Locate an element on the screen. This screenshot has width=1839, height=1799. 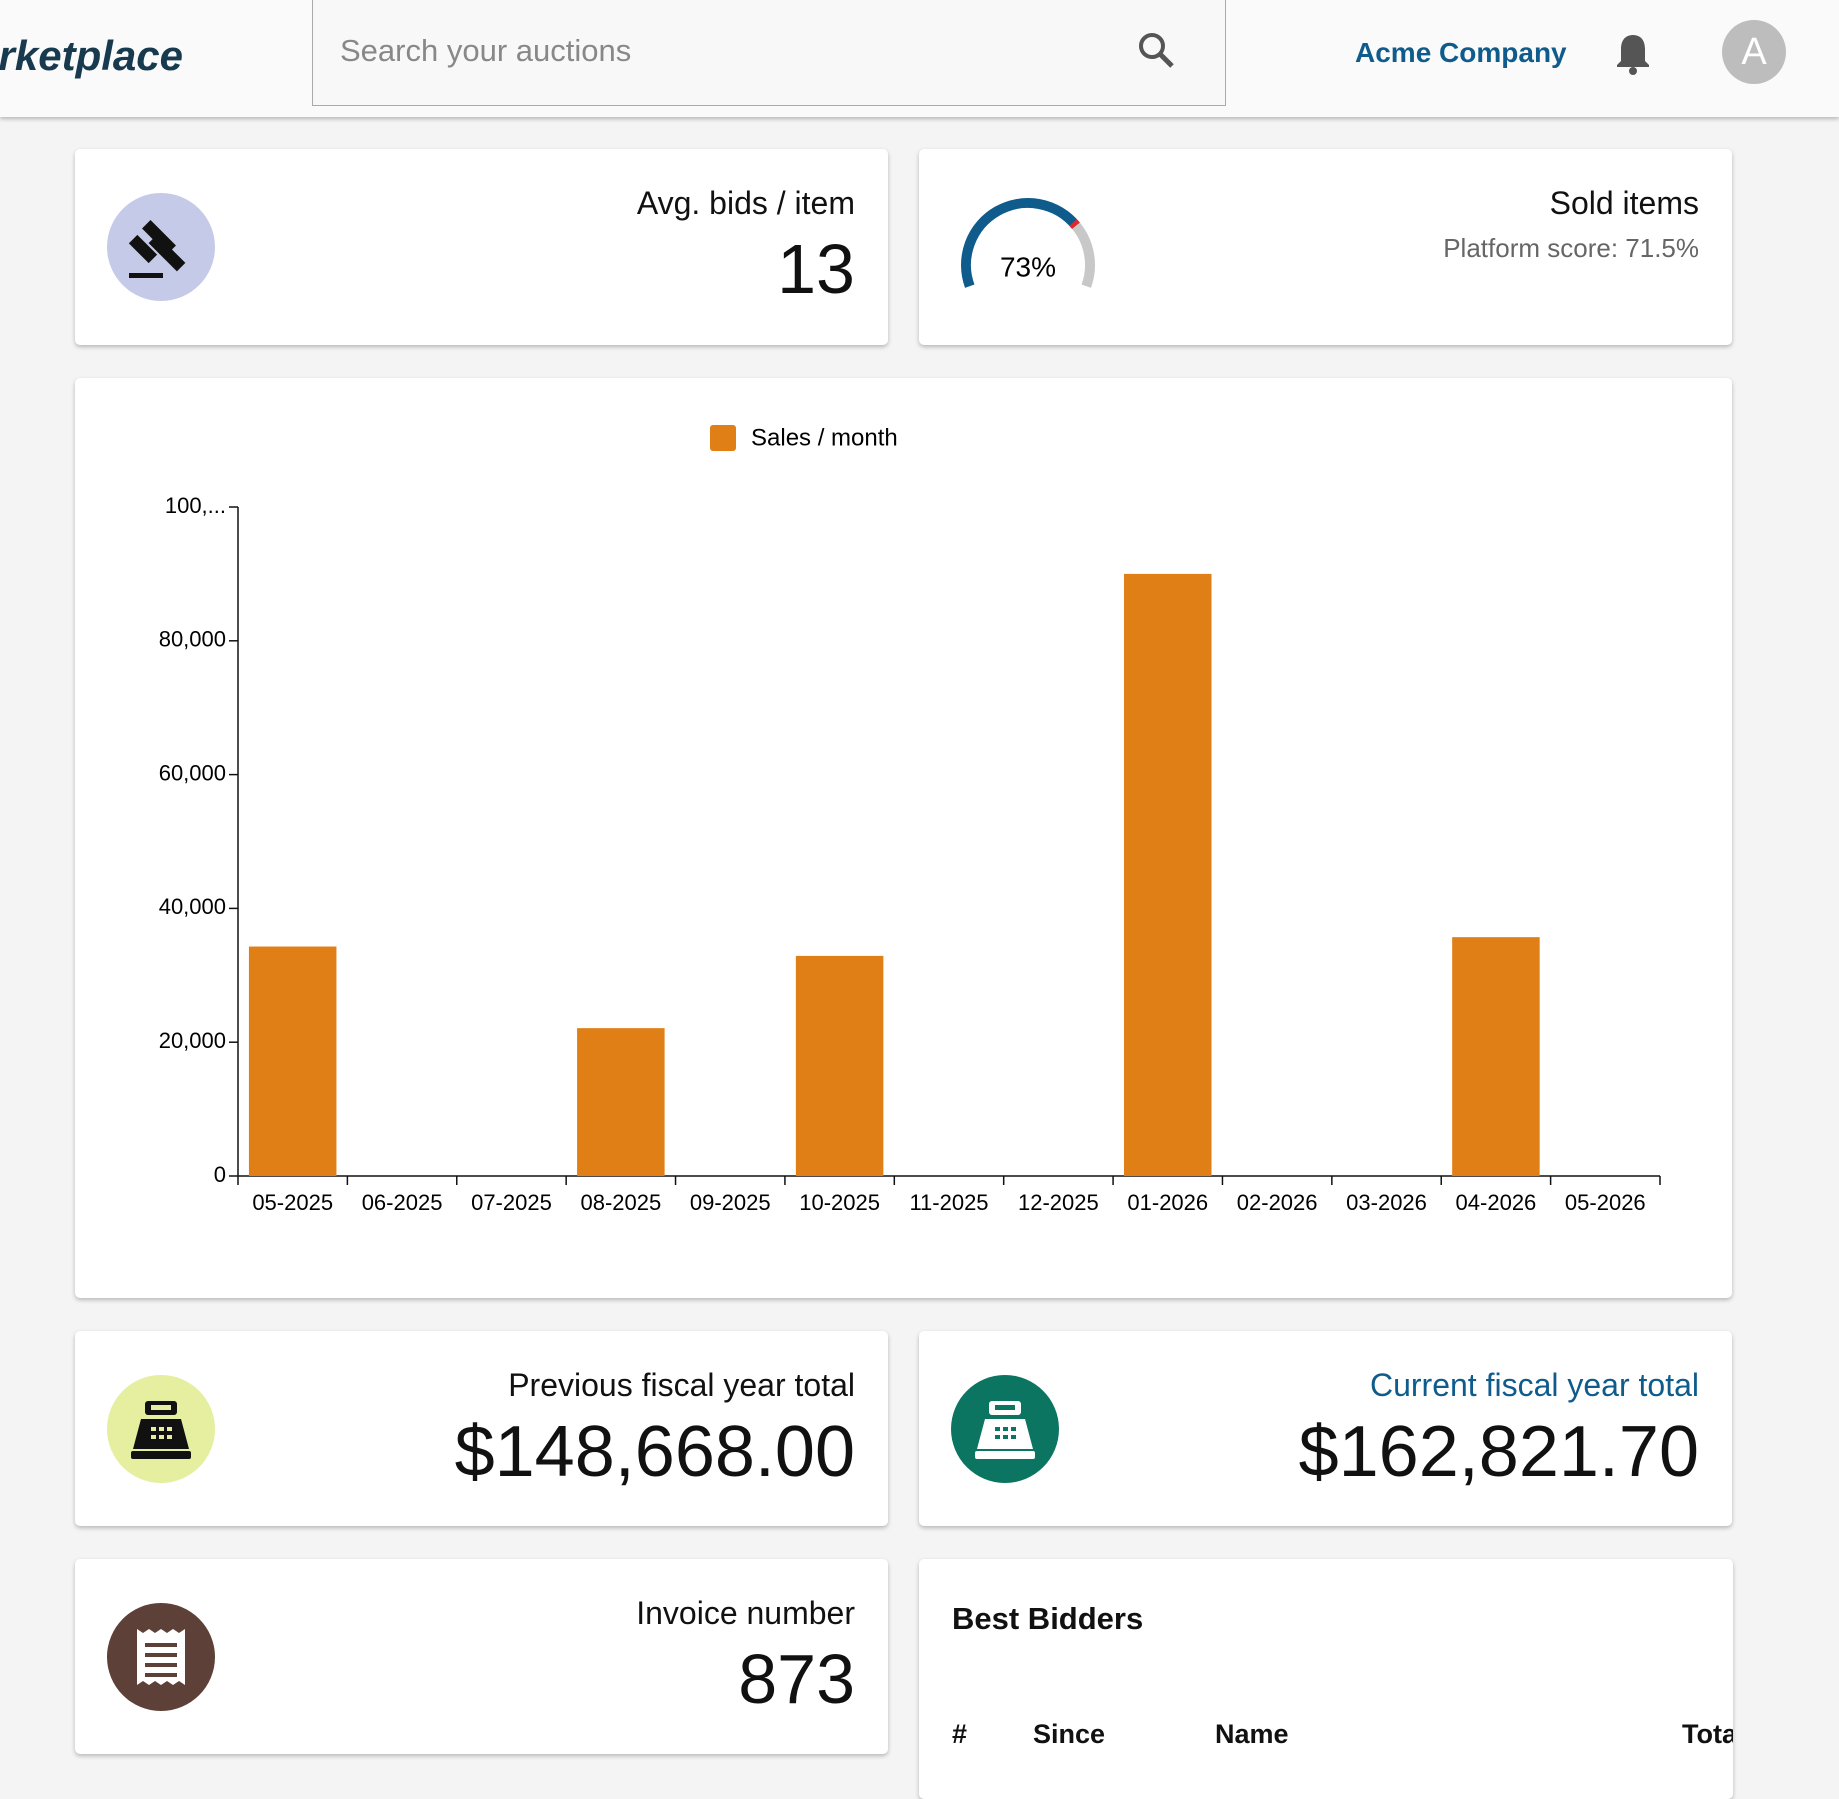
legend-swatch is located at coordinates (723, 438).